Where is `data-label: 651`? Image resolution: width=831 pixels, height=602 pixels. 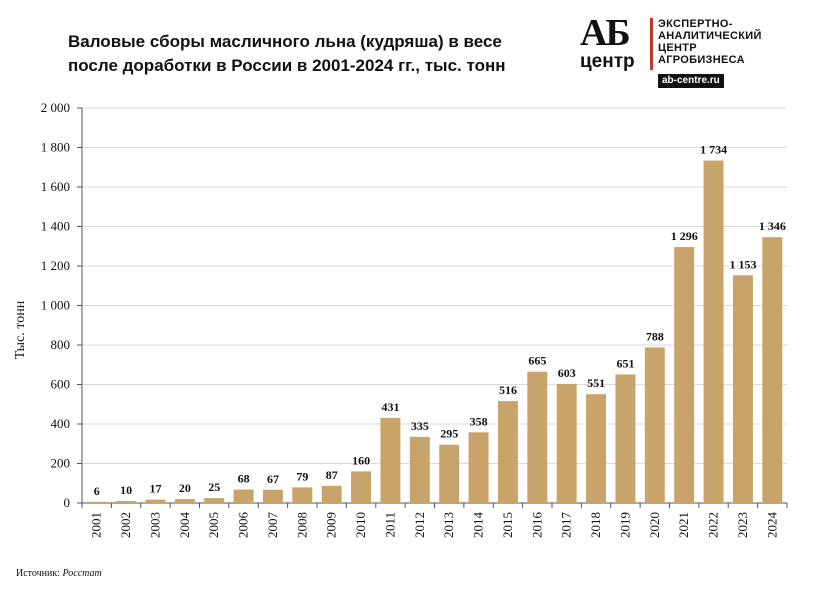 data-label: 651 is located at coordinates (625, 363).